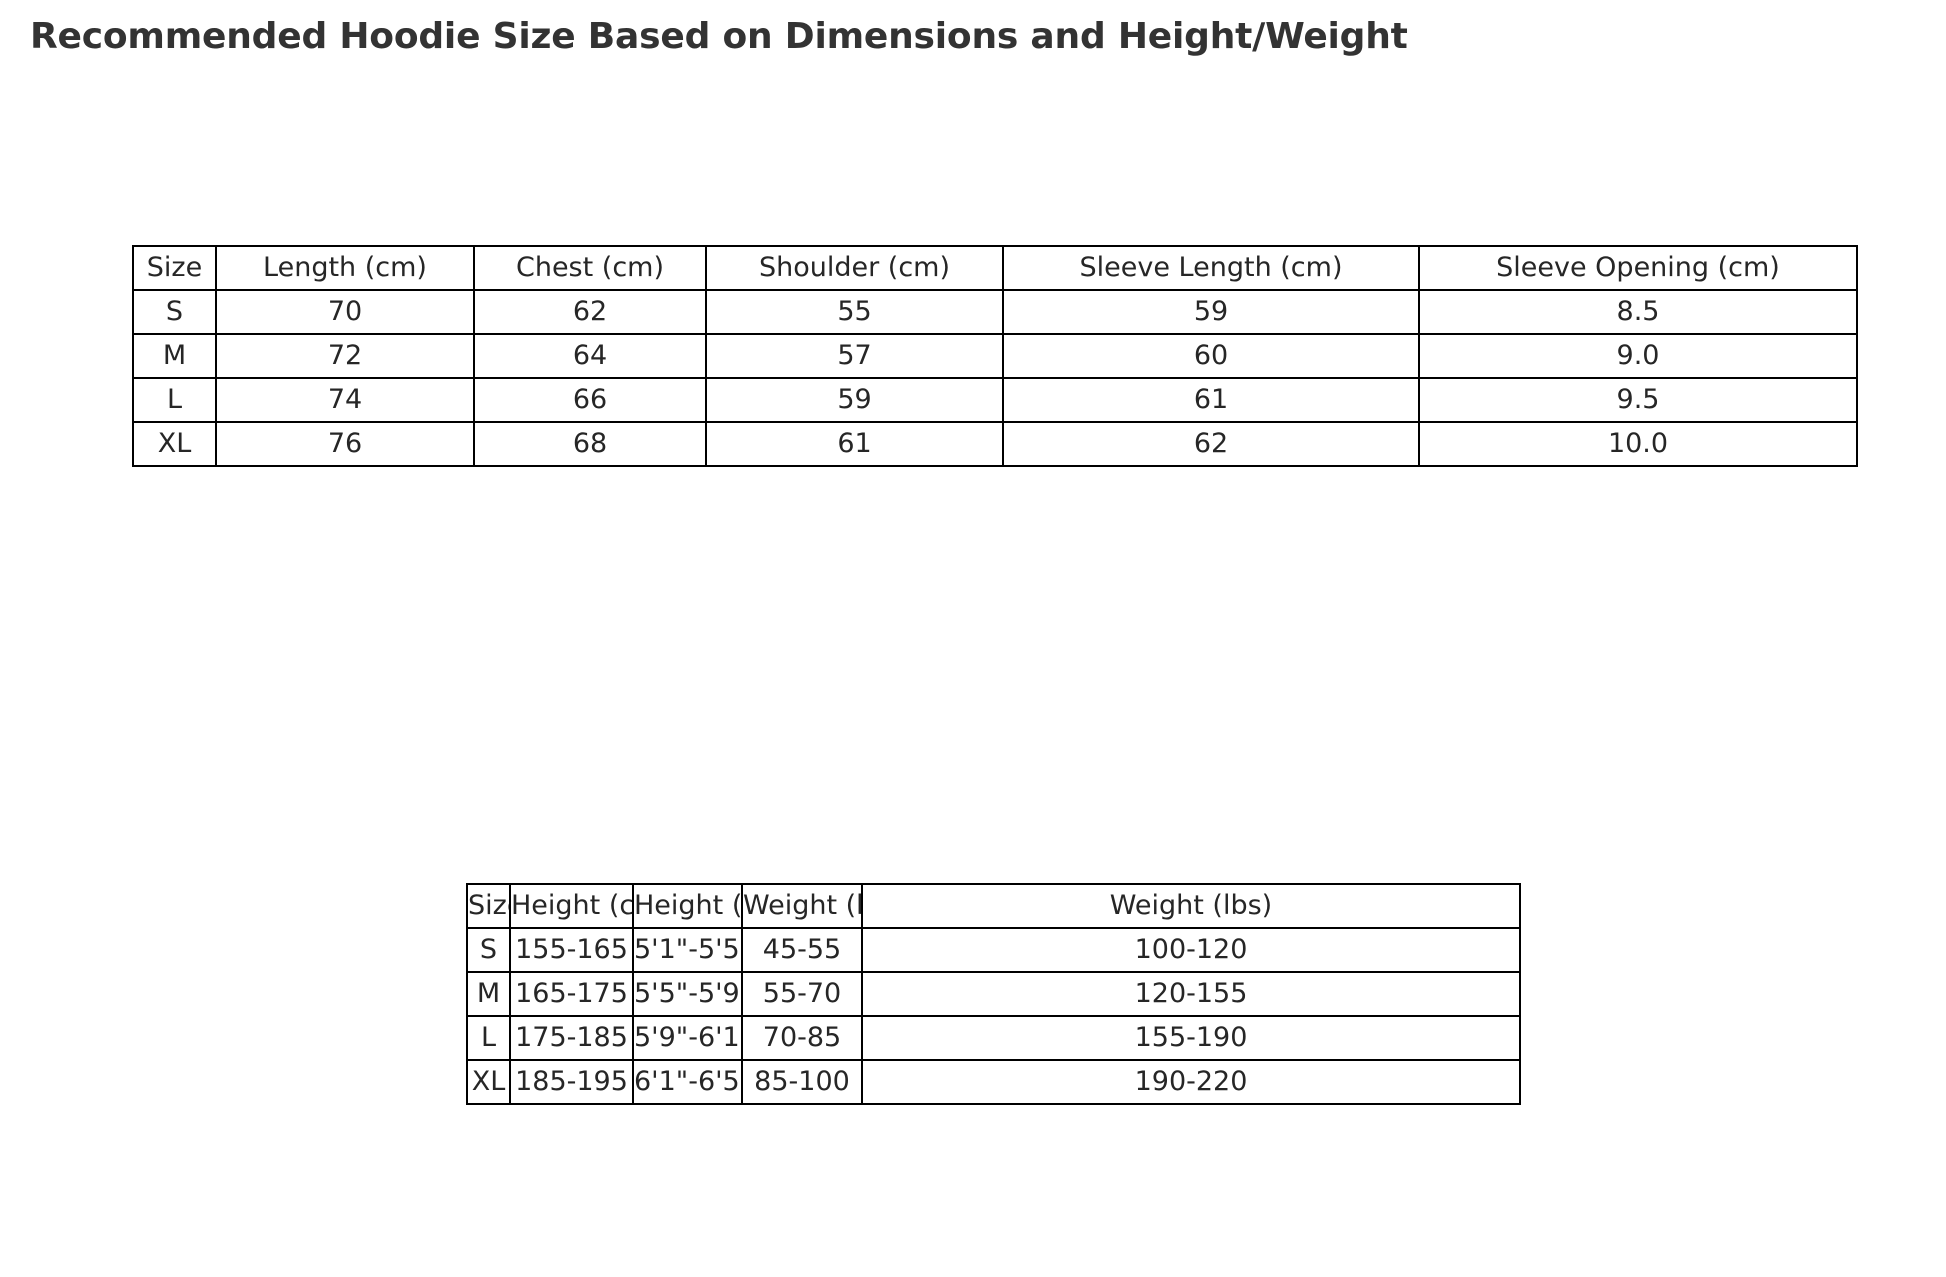  What do you see at coordinates (1191, 1082) in the screenshot?
I see `cell-weight-lbs: 190-220` at bounding box center [1191, 1082].